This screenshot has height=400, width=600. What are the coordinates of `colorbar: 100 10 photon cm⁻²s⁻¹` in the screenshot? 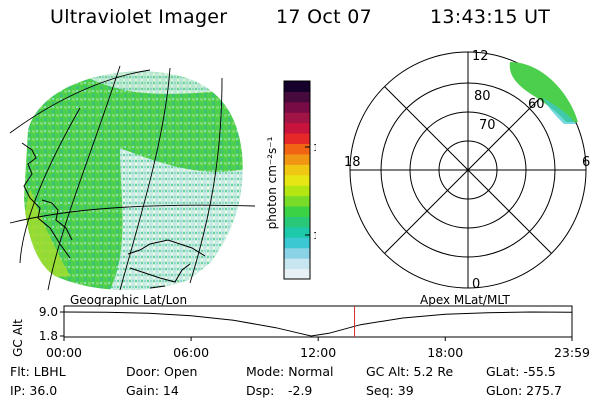 It's located at (290, 180).